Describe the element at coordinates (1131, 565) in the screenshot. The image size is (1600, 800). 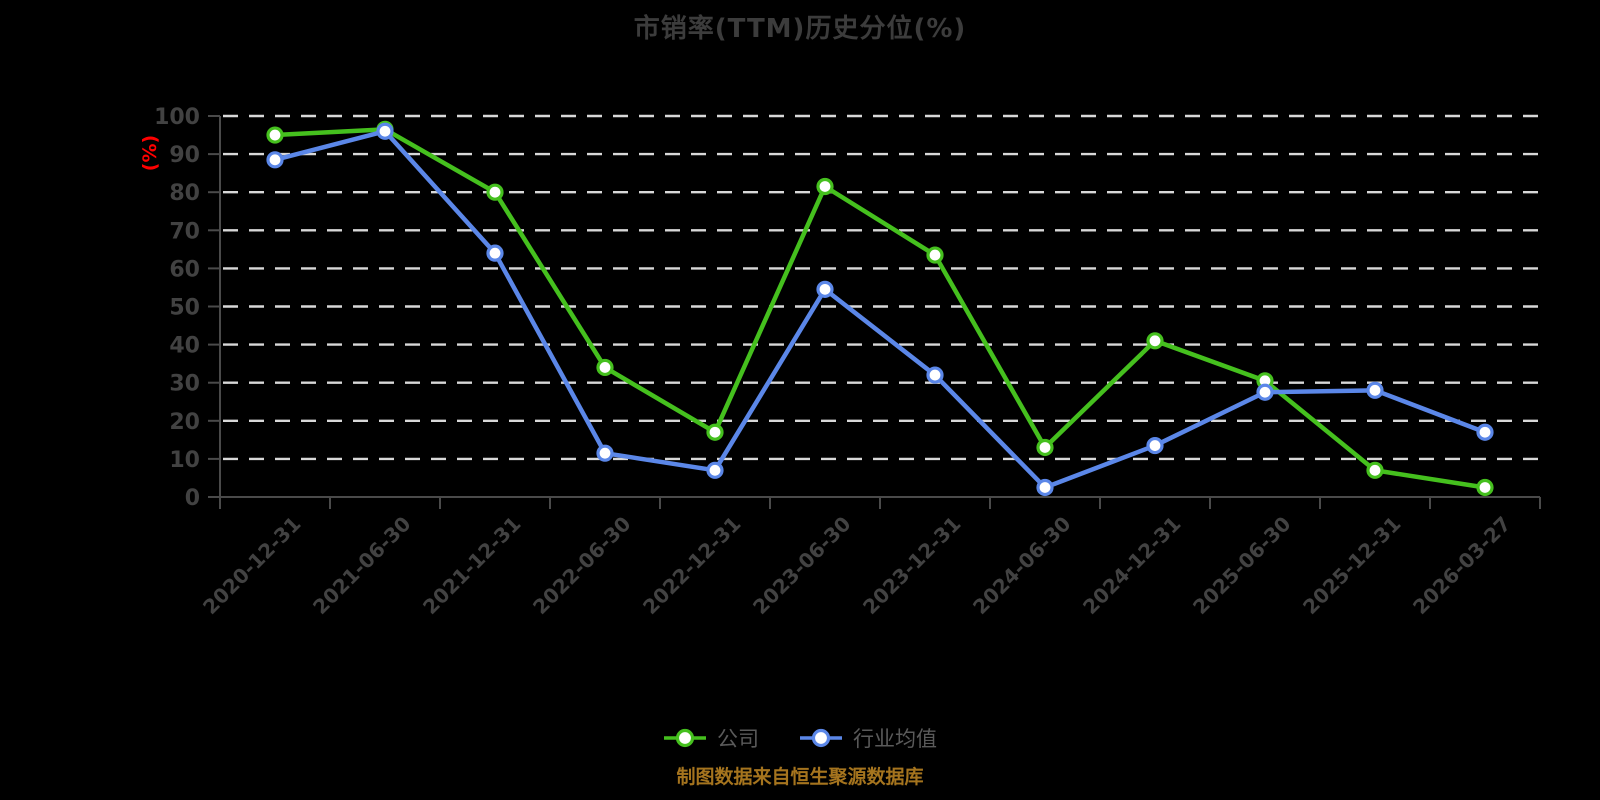
I see `x-tick-label: 2024-12-31` at that location.